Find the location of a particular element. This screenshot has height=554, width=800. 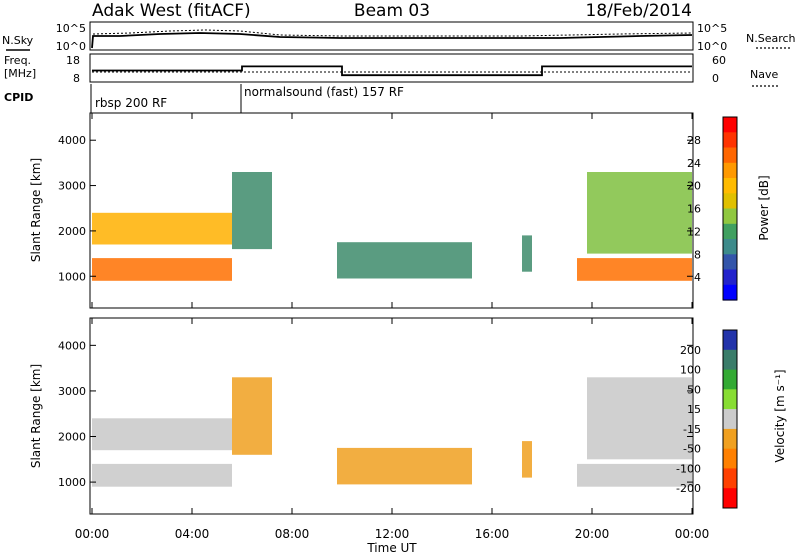

x-axis-label: Time UT is located at coordinates (391, 547).